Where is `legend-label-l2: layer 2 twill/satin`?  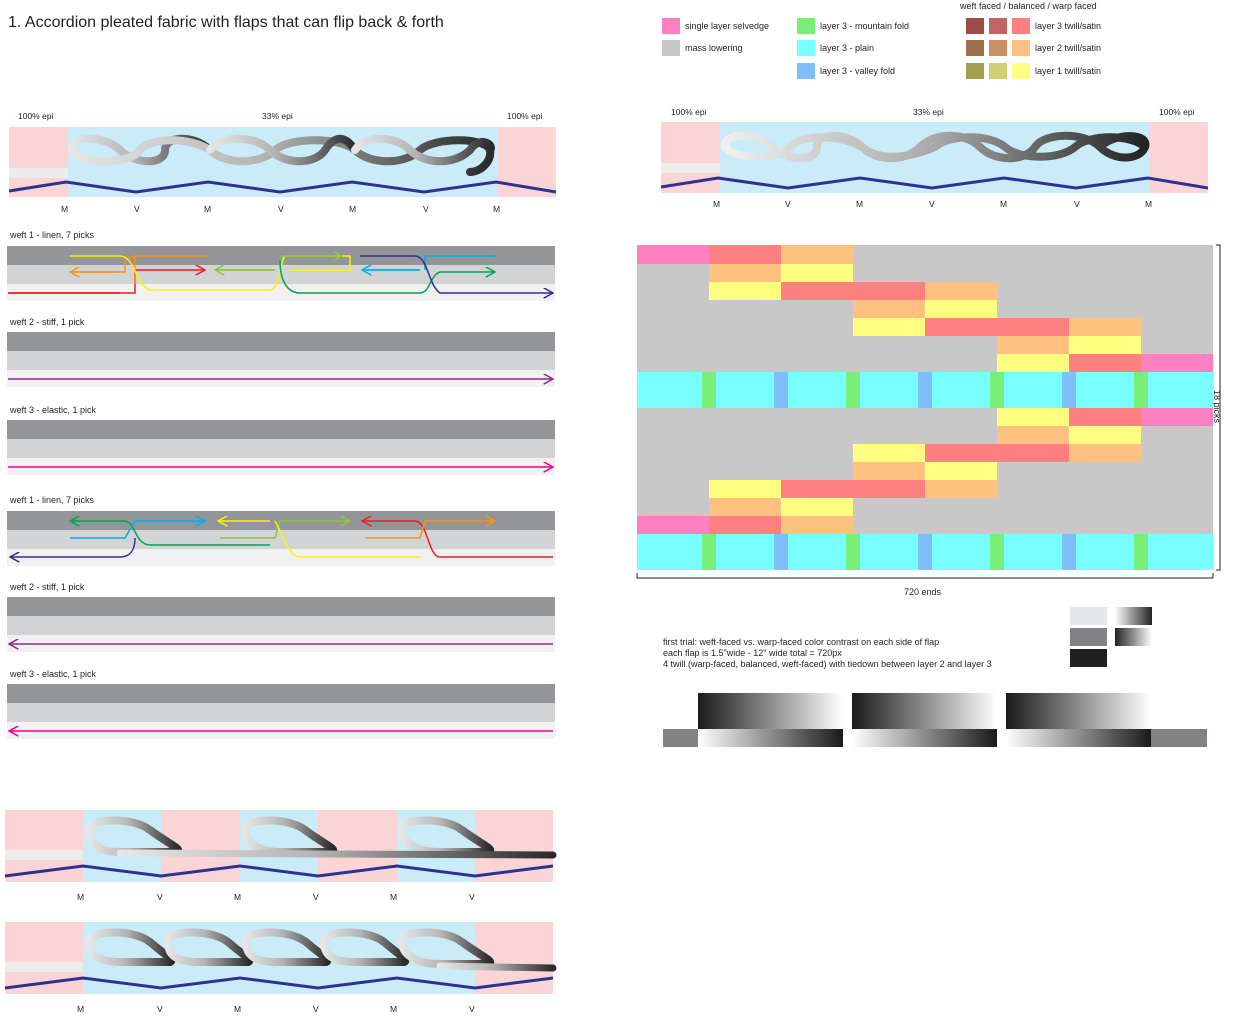 legend-label-l2: layer 2 twill/satin is located at coordinates (1068, 48).